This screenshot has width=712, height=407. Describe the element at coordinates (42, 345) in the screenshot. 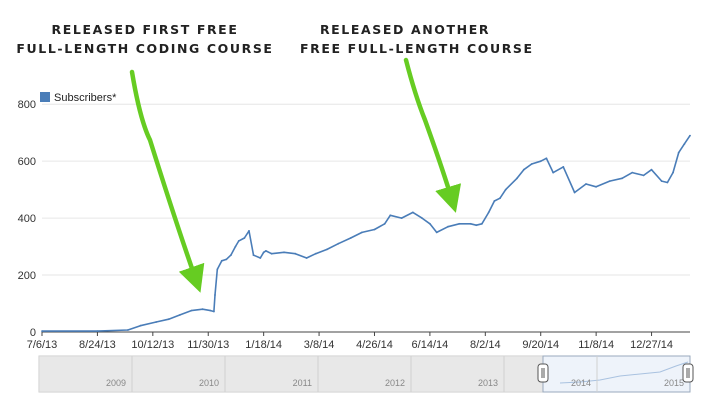

I see `x-tick-label: 7/6/13` at that location.